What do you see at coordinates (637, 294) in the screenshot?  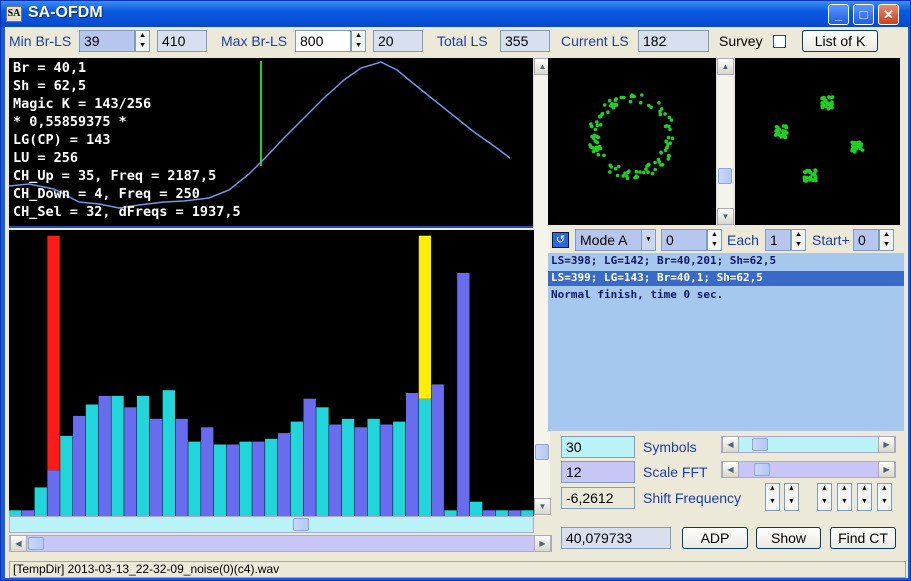 I see `log-row: Normal finish, time 0 sec.` at bounding box center [637, 294].